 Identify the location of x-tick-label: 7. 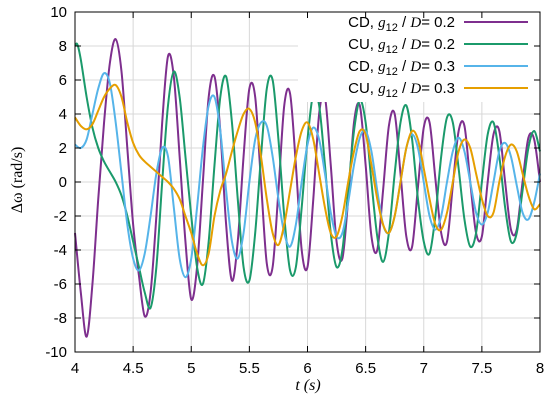
(424, 368).